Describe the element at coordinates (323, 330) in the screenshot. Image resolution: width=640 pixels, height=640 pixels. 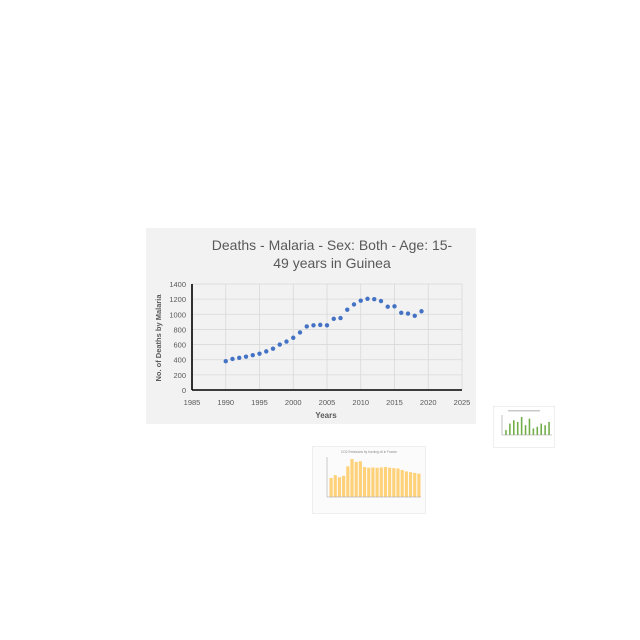
I see `data-points` at that location.